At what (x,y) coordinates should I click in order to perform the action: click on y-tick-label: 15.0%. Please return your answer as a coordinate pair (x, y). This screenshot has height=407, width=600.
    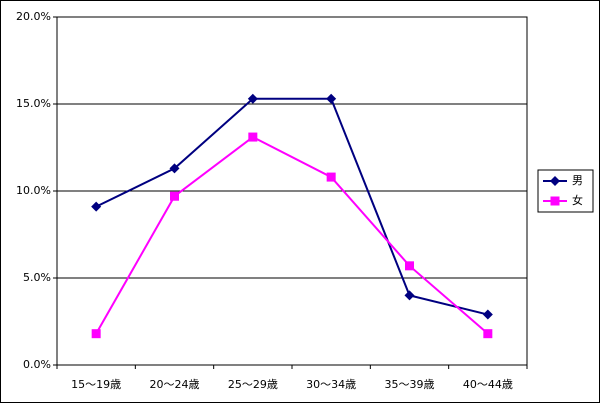
    Looking at the image, I should click on (33, 103).